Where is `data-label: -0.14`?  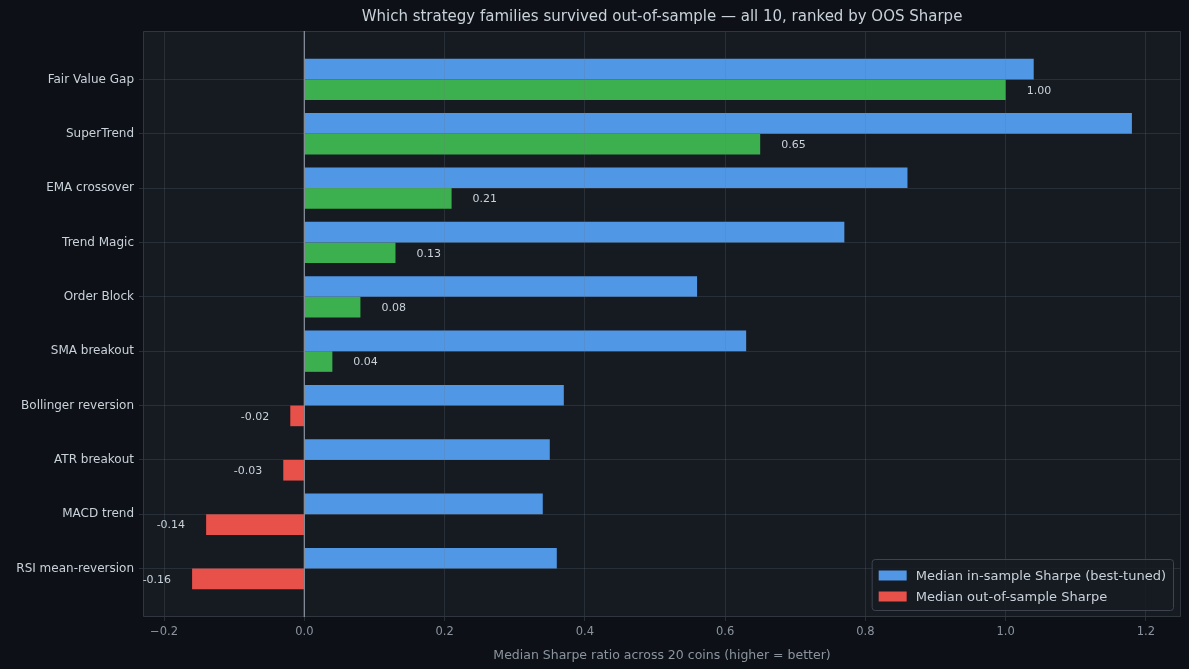
data-label: -0.14 is located at coordinates (171, 525).